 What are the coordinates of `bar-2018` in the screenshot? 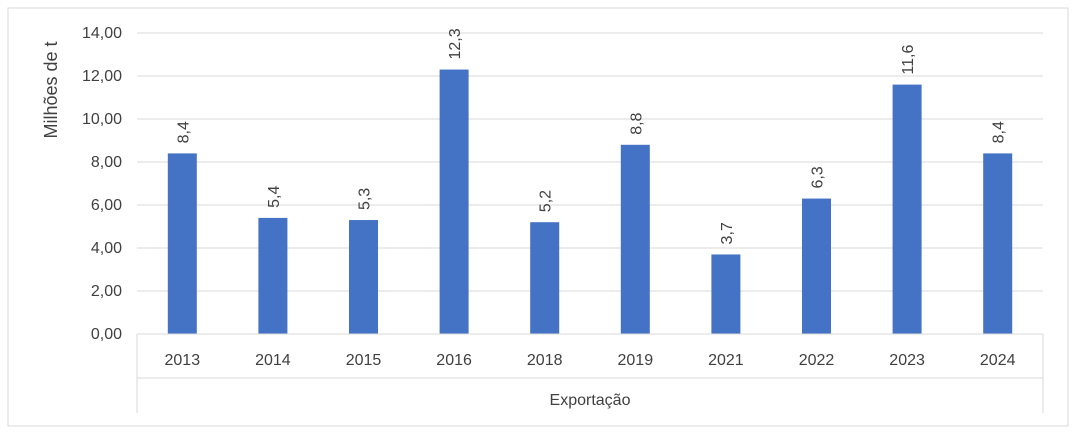 It's located at (545, 278).